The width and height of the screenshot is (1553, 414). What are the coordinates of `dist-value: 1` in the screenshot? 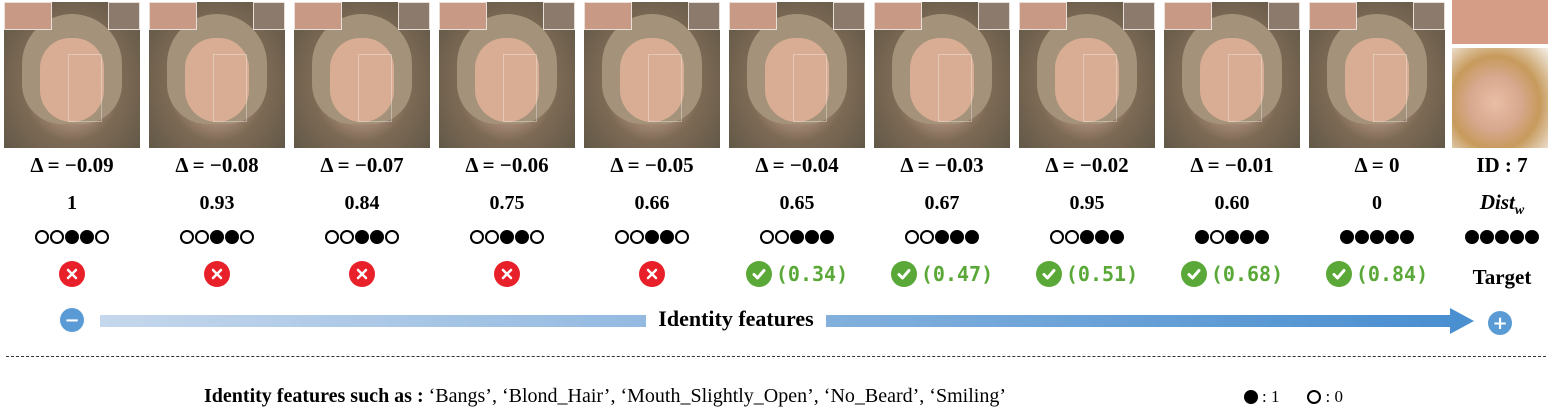 It's located at (72, 203).